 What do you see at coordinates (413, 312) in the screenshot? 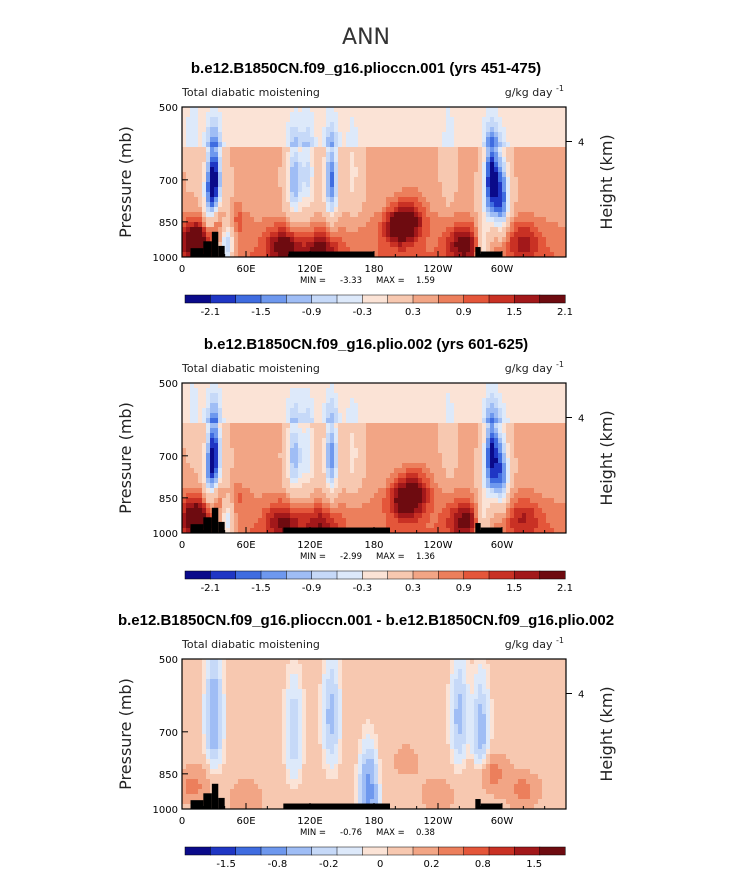
I see `colorbar-label: 0.3` at bounding box center [413, 312].